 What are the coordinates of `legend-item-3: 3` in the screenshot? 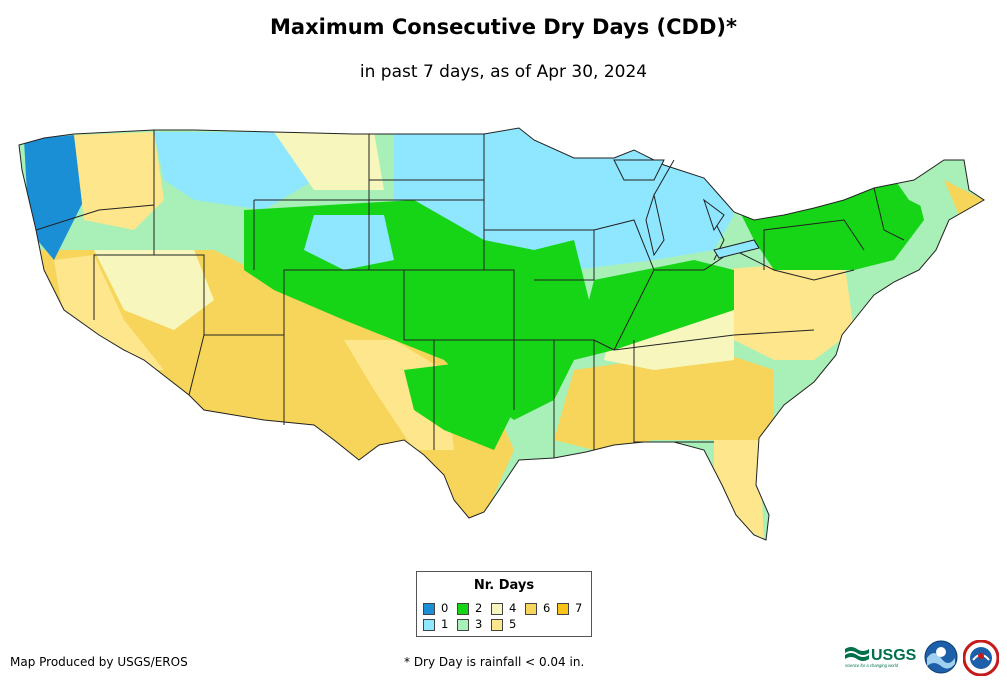 It's located at (469, 624).